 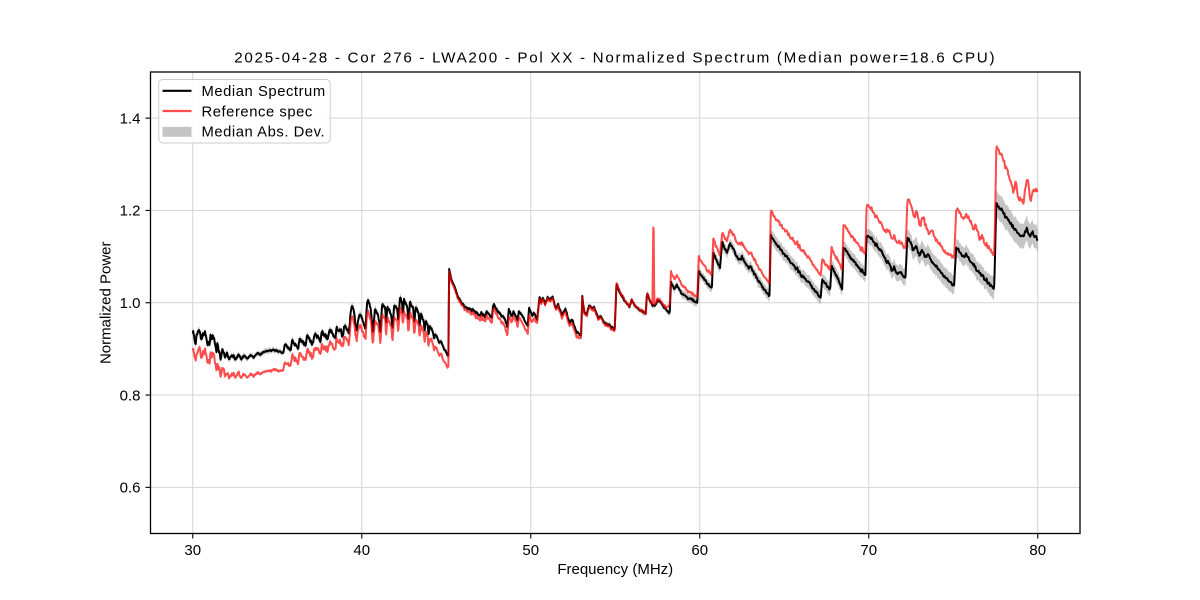 What do you see at coordinates (130, 118) in the screenshot?
I see `svg-text: 1.4` at bounding box center [130, 118].